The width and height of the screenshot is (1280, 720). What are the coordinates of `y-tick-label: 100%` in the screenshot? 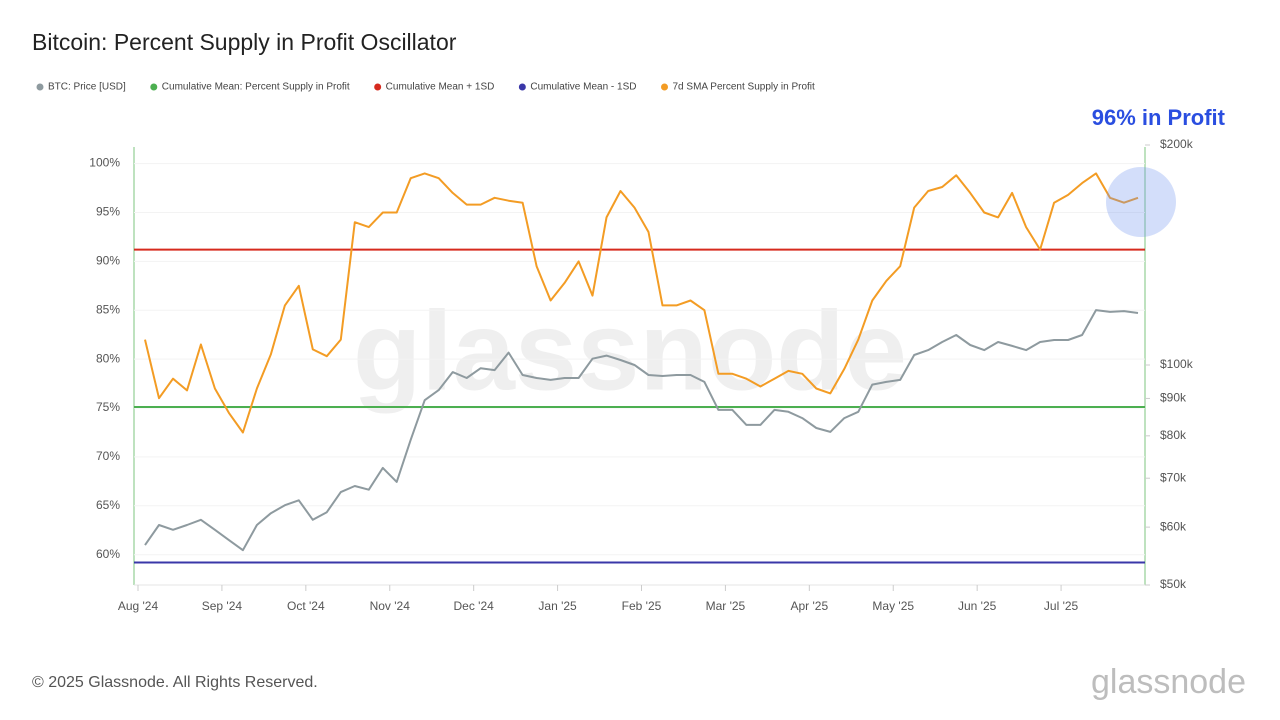 It's located at (104, 163).